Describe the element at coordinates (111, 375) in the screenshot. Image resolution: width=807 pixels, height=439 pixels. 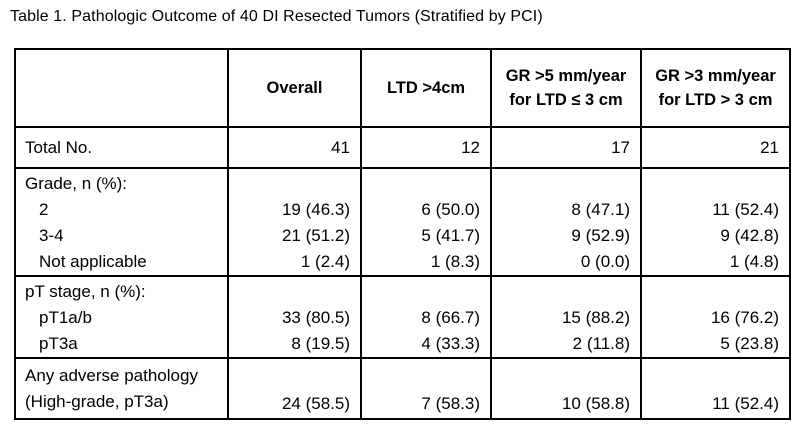
I see `adverse-label-line1: Any adverse pathology` at that location.